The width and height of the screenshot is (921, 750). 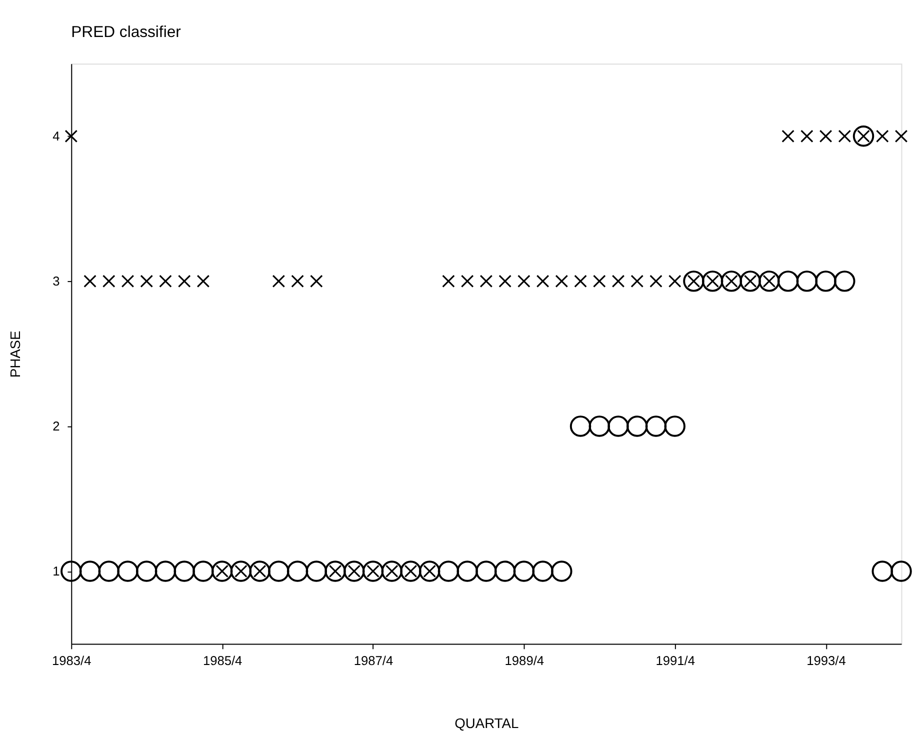 I want to click on x-tick-label: 1983/4, so click(x=72, y=660).